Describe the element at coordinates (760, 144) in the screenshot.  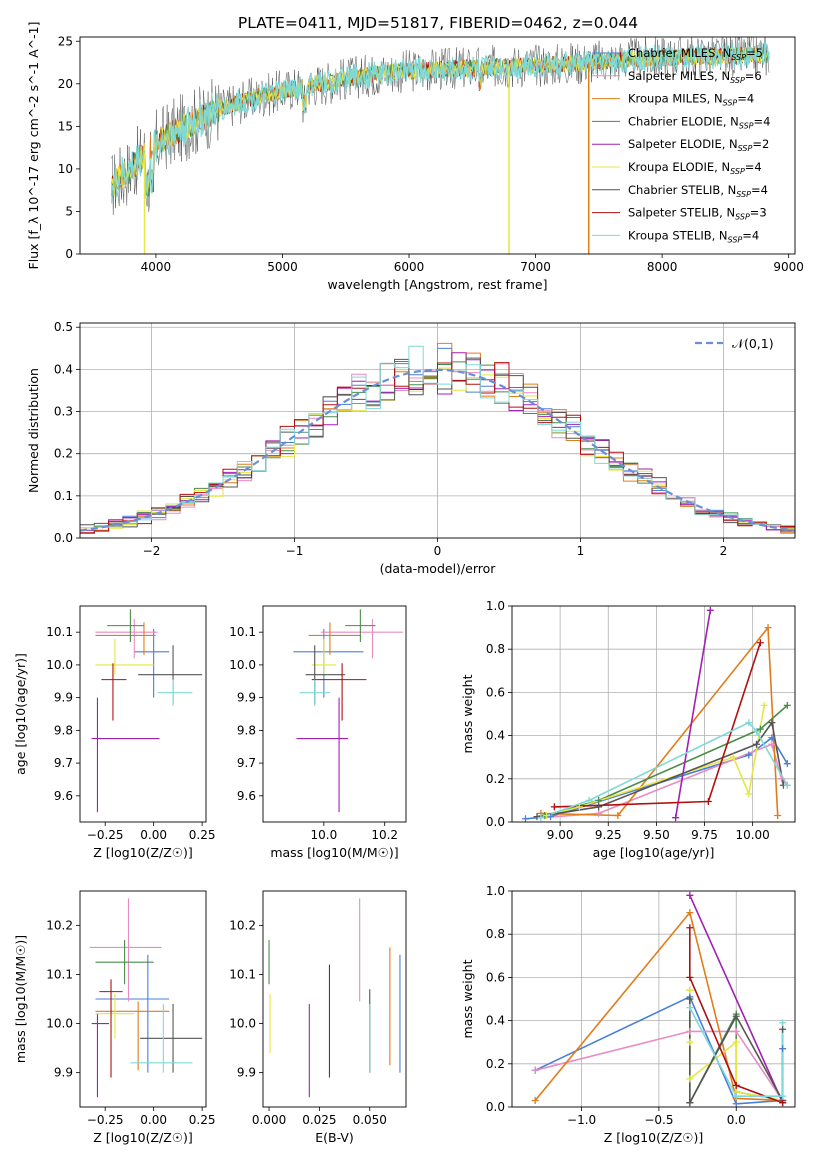
I see `legend-value: =2` at that location.